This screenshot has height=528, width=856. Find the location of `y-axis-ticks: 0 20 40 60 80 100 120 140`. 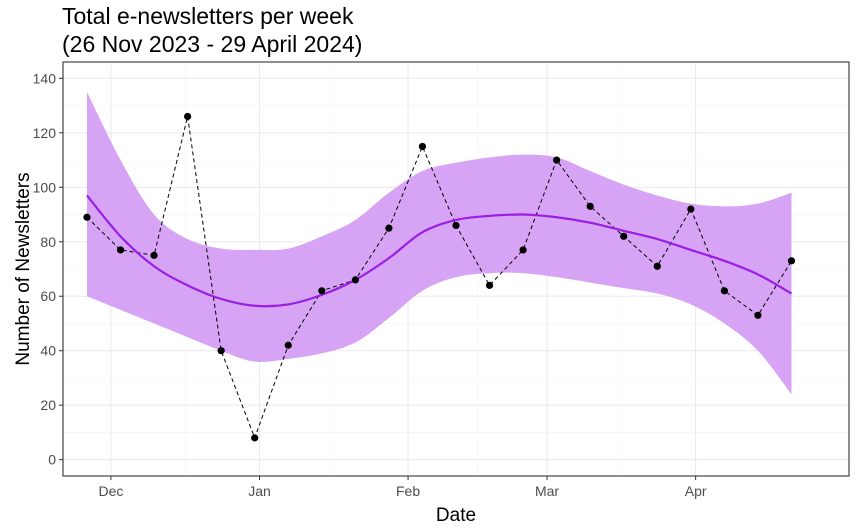

y-axis-ticks: 0 20 40 60 80 100 120 140 is located at coordinates (48, 269).